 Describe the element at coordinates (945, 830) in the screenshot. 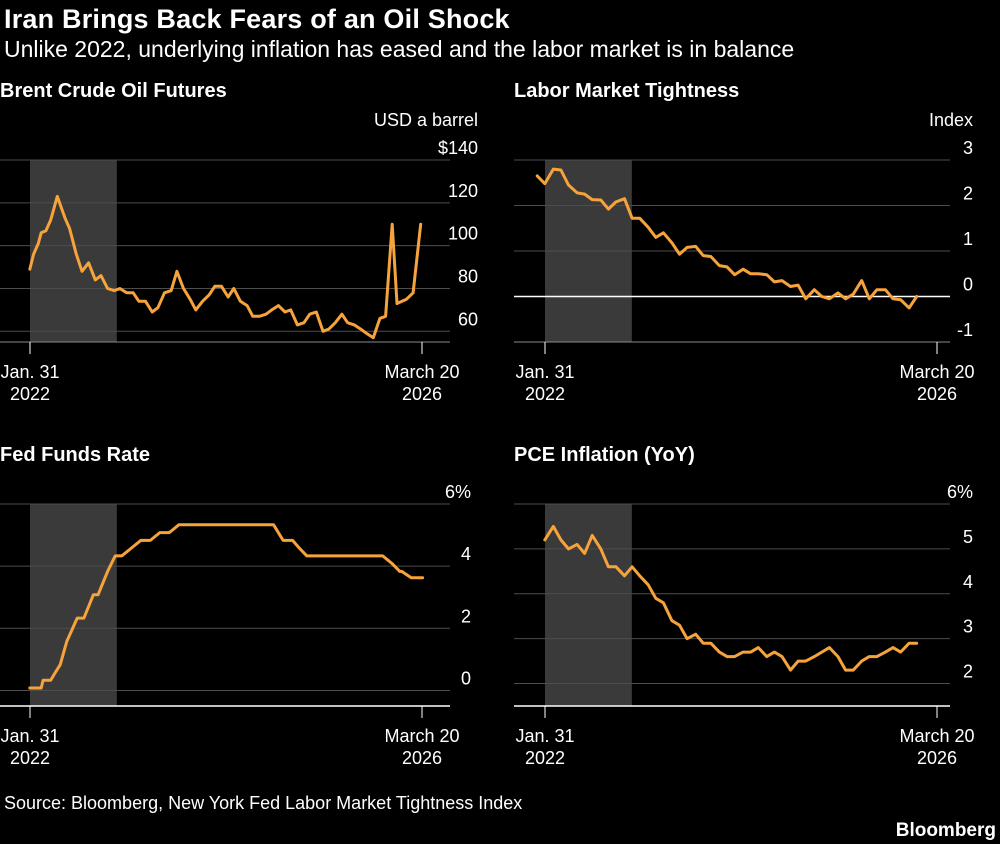

I see `bloomberg-logo: Bloomberg` at that location.